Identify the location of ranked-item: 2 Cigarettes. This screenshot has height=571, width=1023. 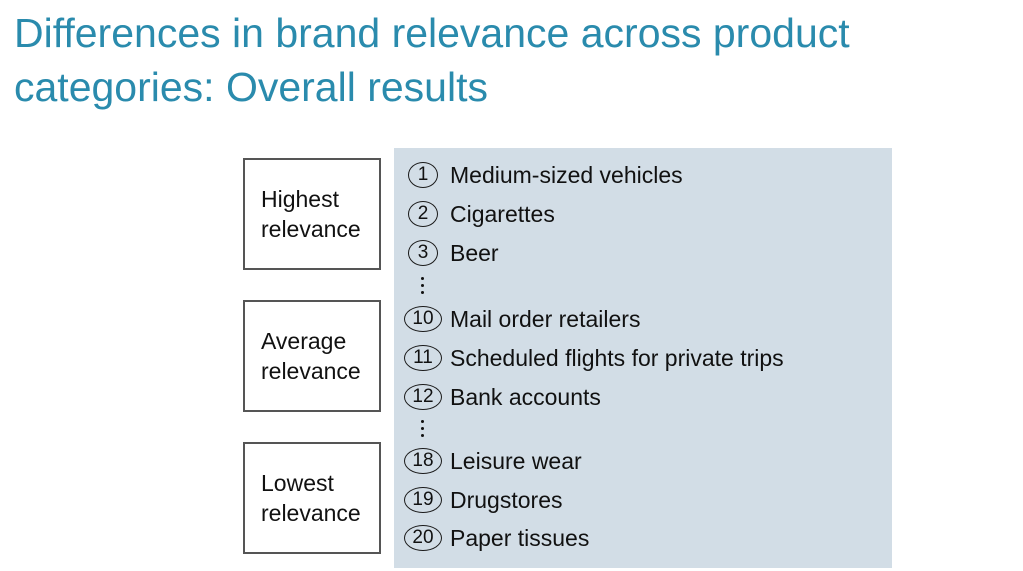
(479, 214).